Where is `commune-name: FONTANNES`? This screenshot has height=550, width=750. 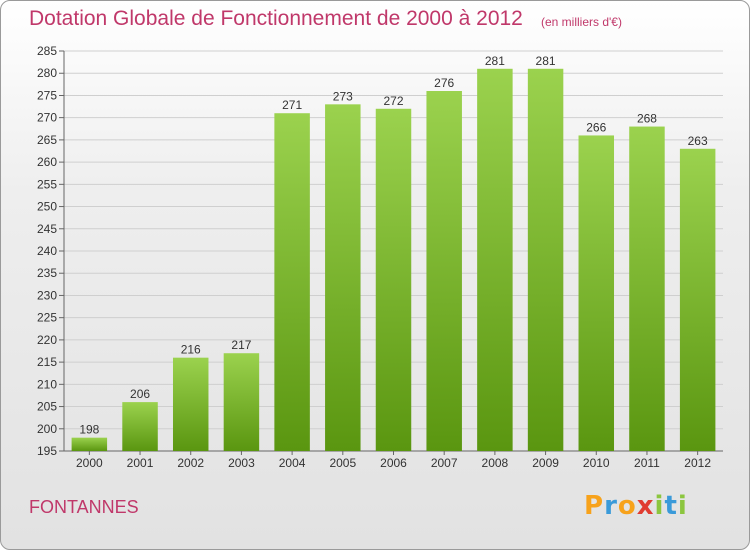 commune-name: FONTANNES is located at coordinates (84, 507).